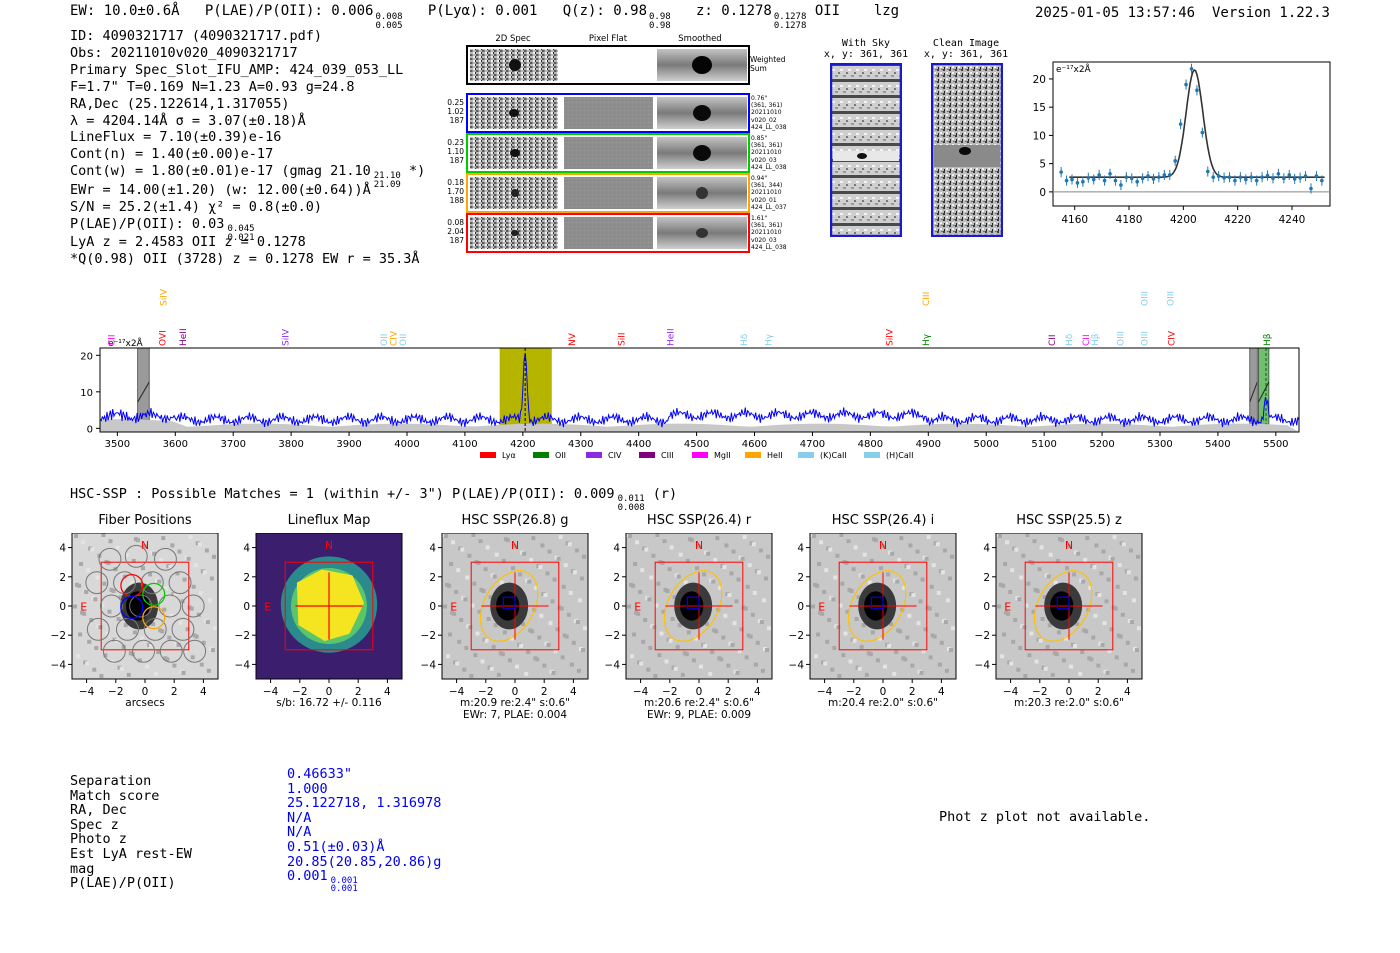 Image resolution: width=1400 pixels, height=953 pixels. What do you see at coordinates (395, 338) in the screenshot?
I see `spectrum-line-label: CIV` at bounding box center [395, 338].